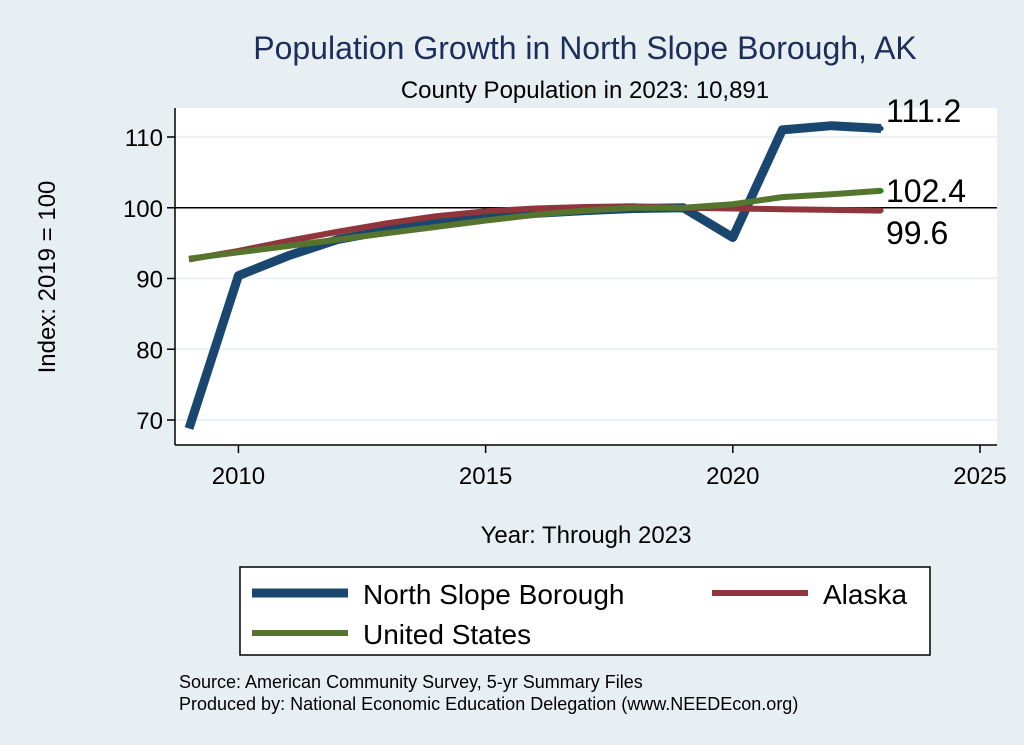 The width and height of the screenshot is (1024, 745). I want to click on legend-label-alaska: Alaska, so click(865, 594).